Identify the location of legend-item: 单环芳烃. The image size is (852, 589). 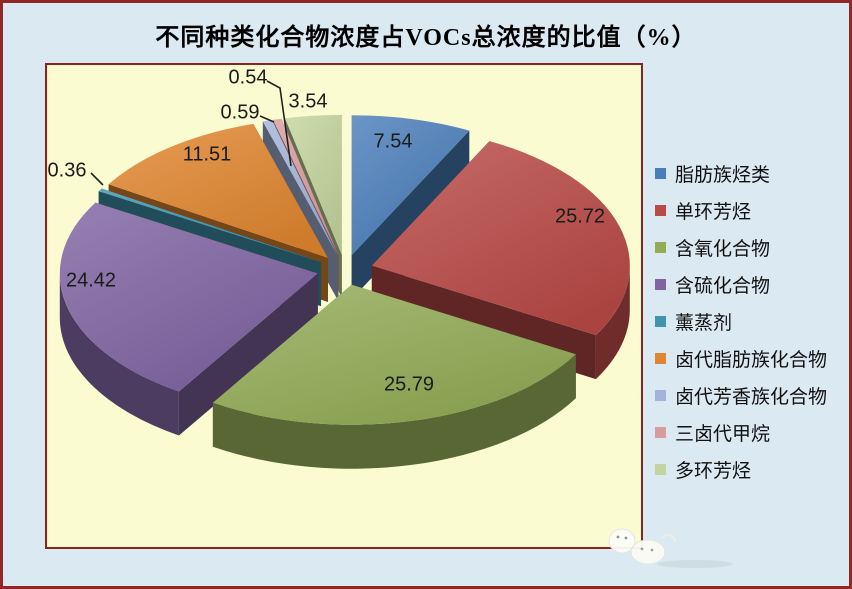
(752, 210).